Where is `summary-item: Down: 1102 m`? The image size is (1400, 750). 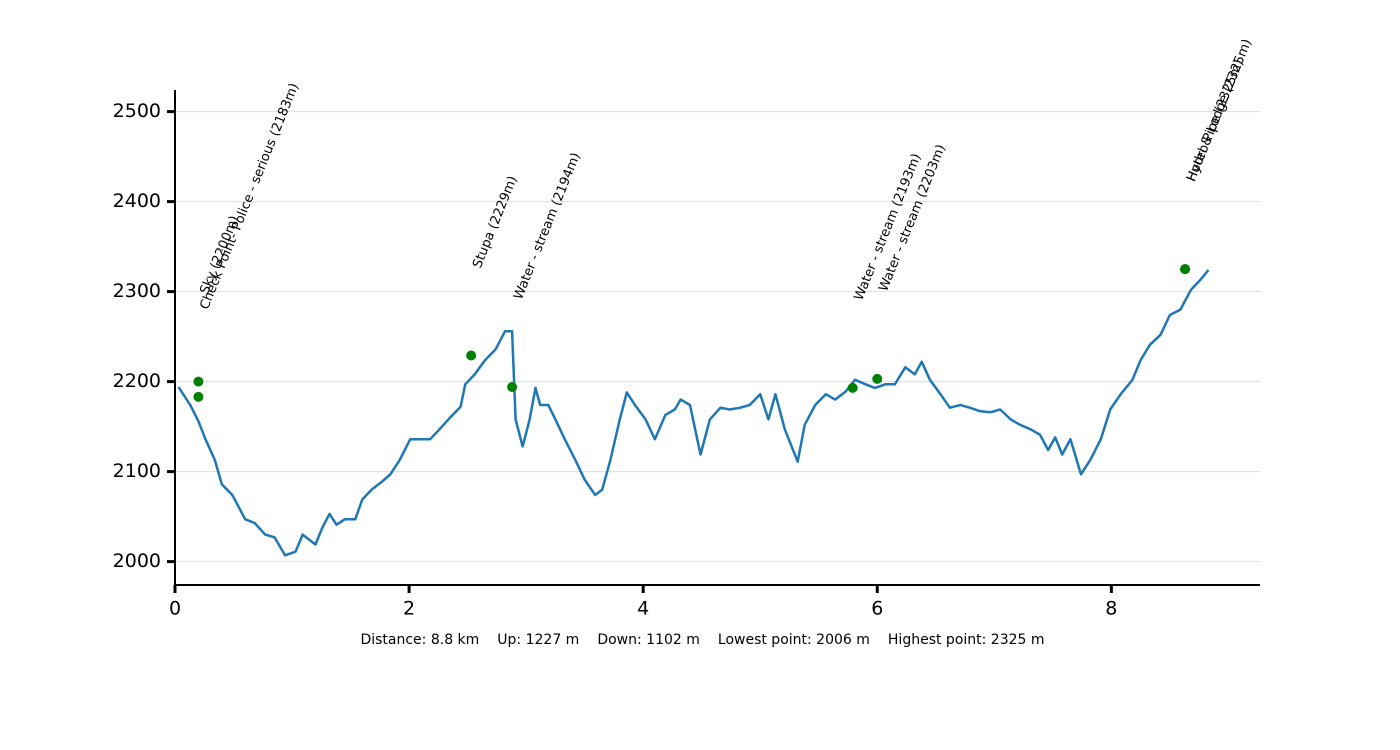
summary-item: Down: 1102 m is located at coordinates (648, 640).